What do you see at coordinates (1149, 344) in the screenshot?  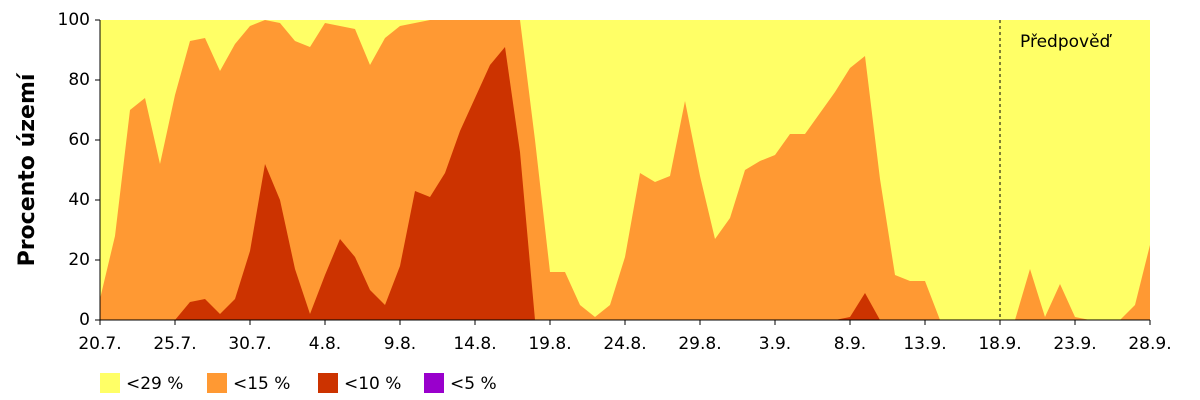 I see `x-tick-label: 28.9.` at bounding box center [1149, 344].